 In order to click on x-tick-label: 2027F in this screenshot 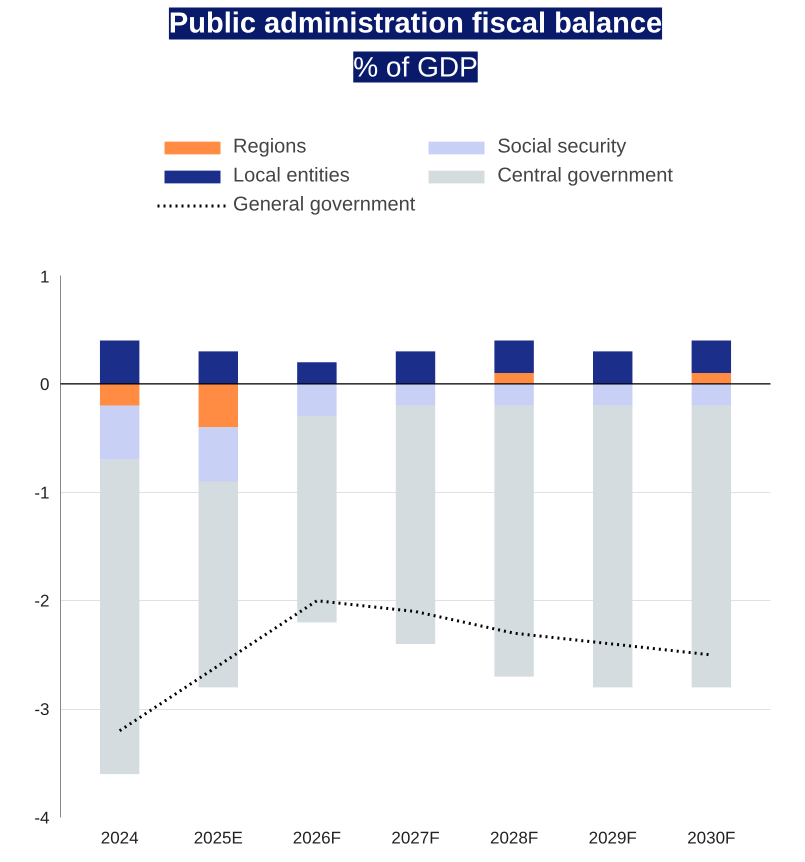, I will do `click(415, 838)`.